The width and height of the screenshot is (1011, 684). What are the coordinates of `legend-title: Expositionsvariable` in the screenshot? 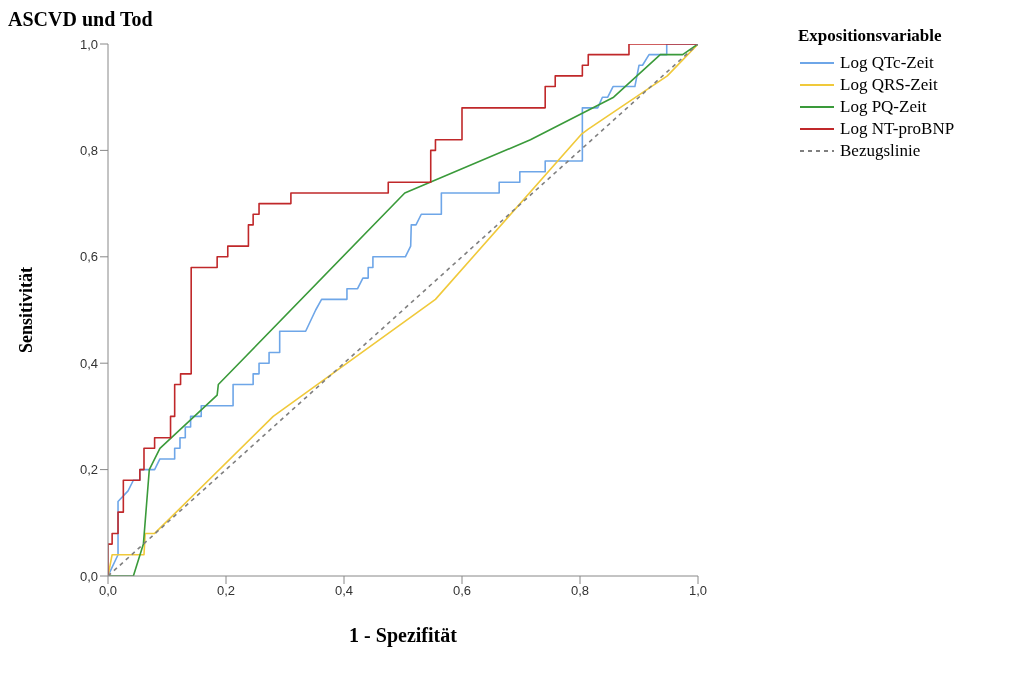 It's located at (870, 36).